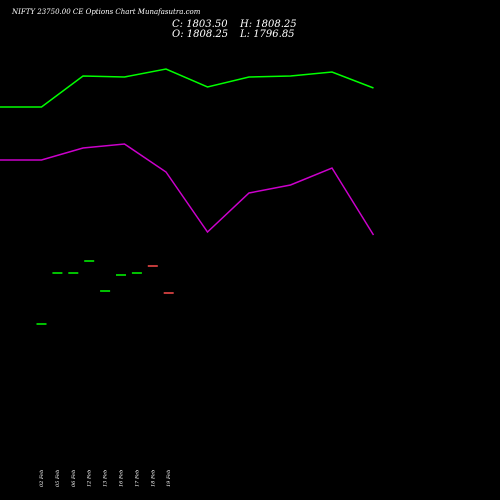 The image size is (500, 500). Describe the element at coordinates (200, 34) in the screenshot. I see `open-value: O: 1808.25` at that location.